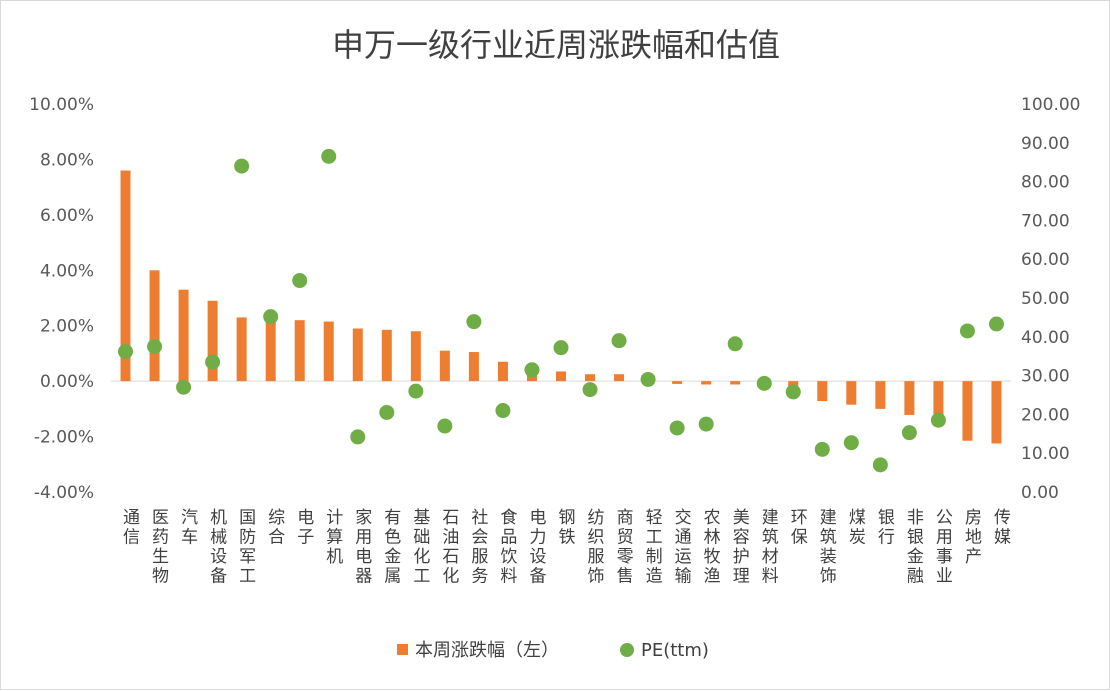 The height and width of the screenshot is (691, 1110). Describe the element at coordinates (1045, 299) in the screenshot. I see `right-tick-label: 50.00` at that location.